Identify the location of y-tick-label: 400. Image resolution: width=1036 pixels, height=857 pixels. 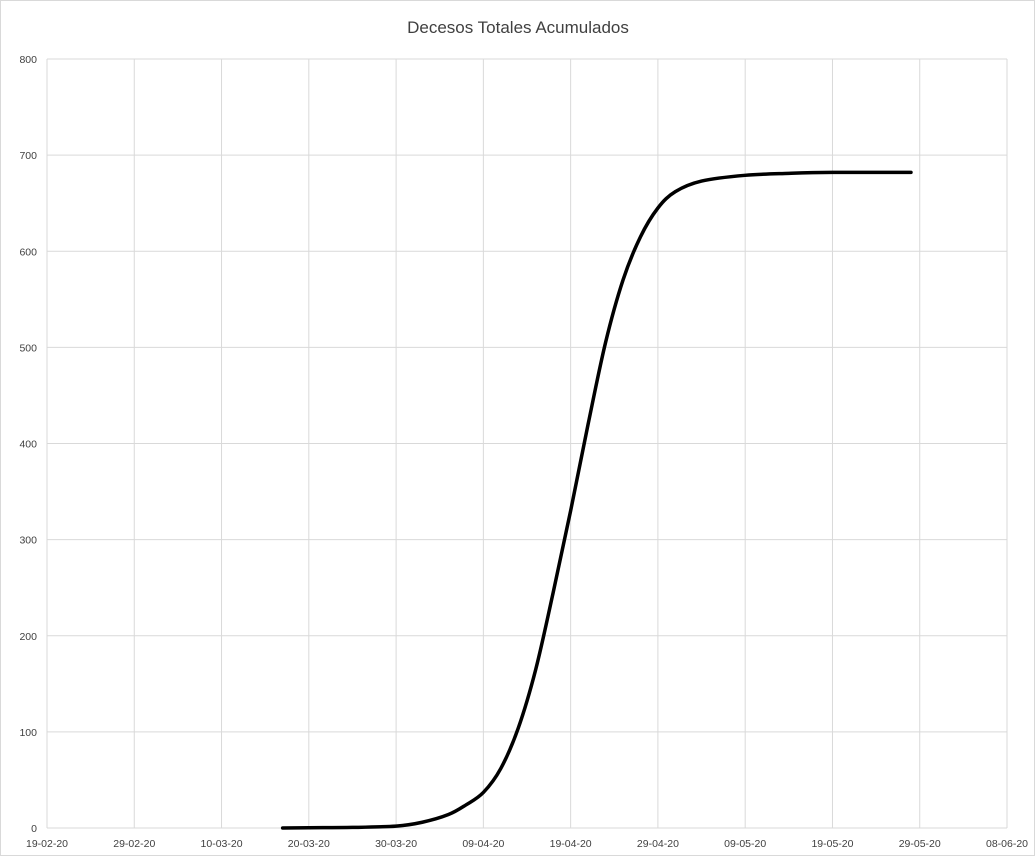
(28, 445).